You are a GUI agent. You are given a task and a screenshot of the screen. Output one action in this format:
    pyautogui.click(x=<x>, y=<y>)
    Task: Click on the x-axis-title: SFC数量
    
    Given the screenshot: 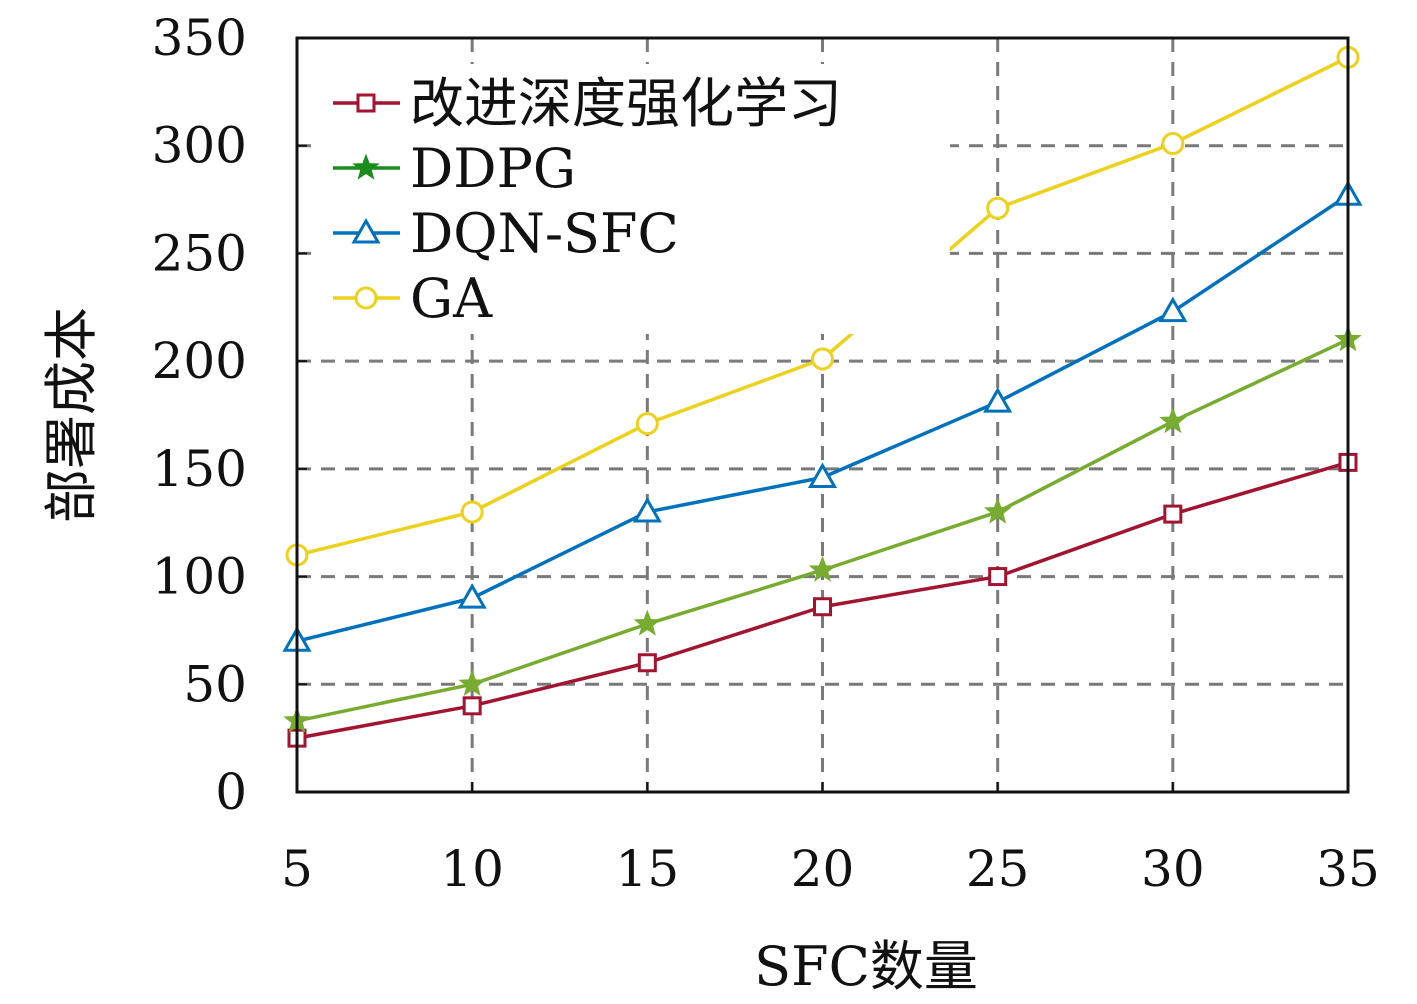 What is the action you would take?
    pyautogui.click(x=866, y=966)
    